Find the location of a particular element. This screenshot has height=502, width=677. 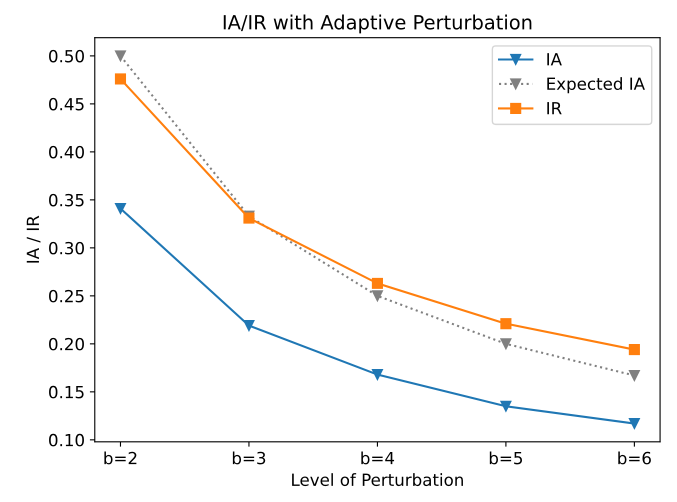

legend-label: Expected IA is located at coordinates (596, 85).